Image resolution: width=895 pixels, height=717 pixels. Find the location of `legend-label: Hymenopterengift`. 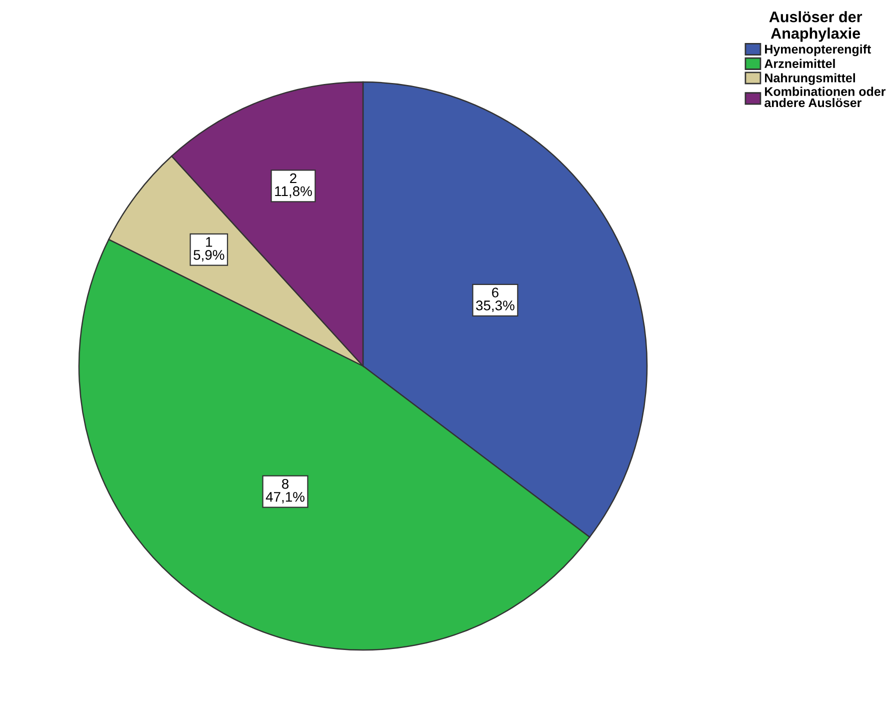

legend-label: Hymenopterengift is located at coordinates (818, 50).